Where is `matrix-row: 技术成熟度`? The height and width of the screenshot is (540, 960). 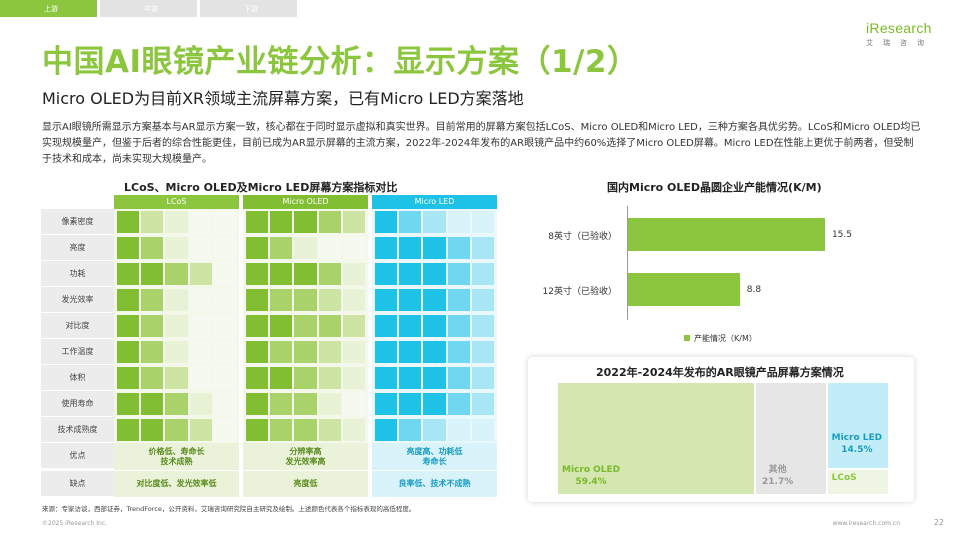 matrix-row: 技术成熟度 is located at coordinates (269, 430).